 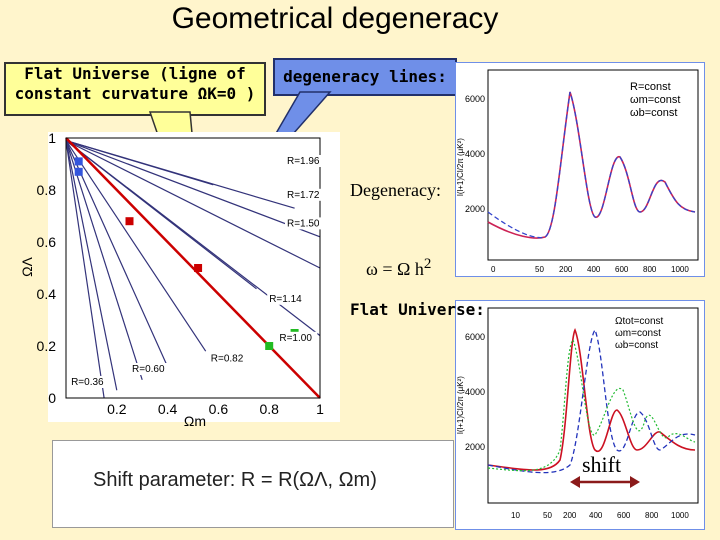 I want to click on r-label: R=1.14, so click(x=285, y=299).